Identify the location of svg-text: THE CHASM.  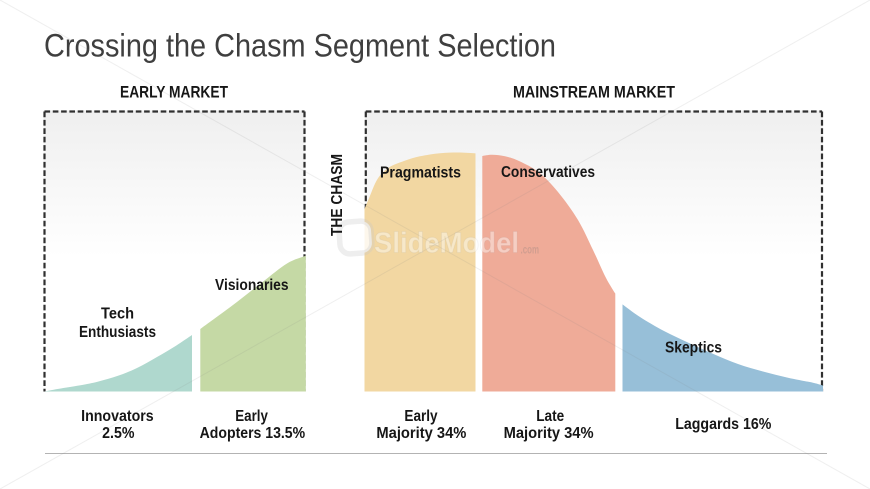
(337, 195).